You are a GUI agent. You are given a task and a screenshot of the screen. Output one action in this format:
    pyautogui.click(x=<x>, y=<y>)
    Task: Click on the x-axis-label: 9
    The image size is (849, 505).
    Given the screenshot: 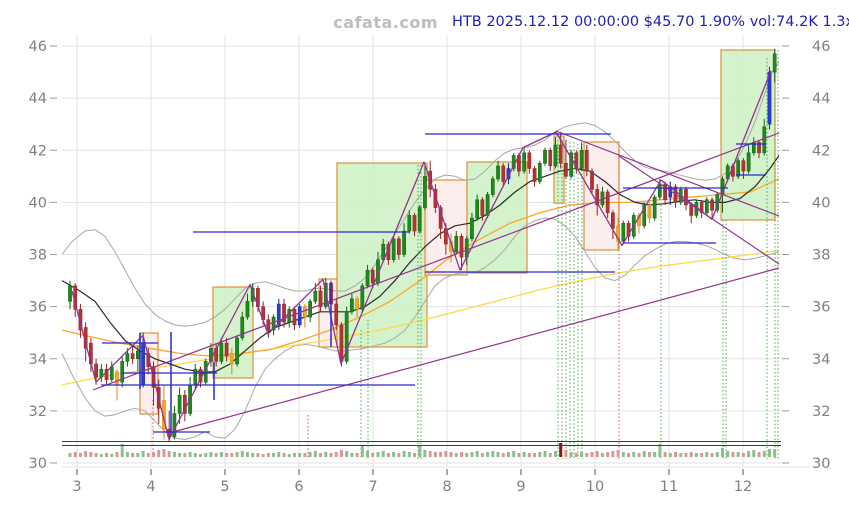 What is the action you would take?
    pyautogui.click(x=520, y=487)
    